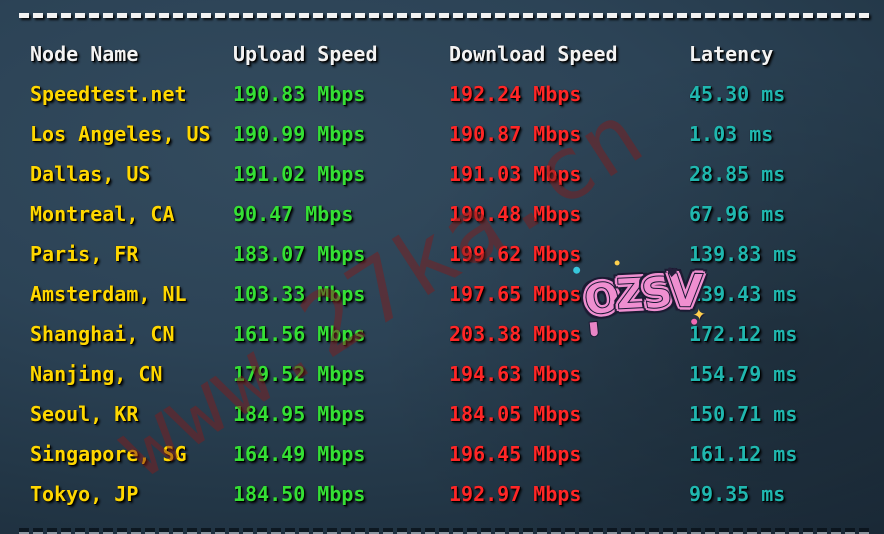 Image resolution: width=884 pixels, height=534 pixels. I want to click on download-speed-cell: 184.05 Mbps, so click(515, 414).